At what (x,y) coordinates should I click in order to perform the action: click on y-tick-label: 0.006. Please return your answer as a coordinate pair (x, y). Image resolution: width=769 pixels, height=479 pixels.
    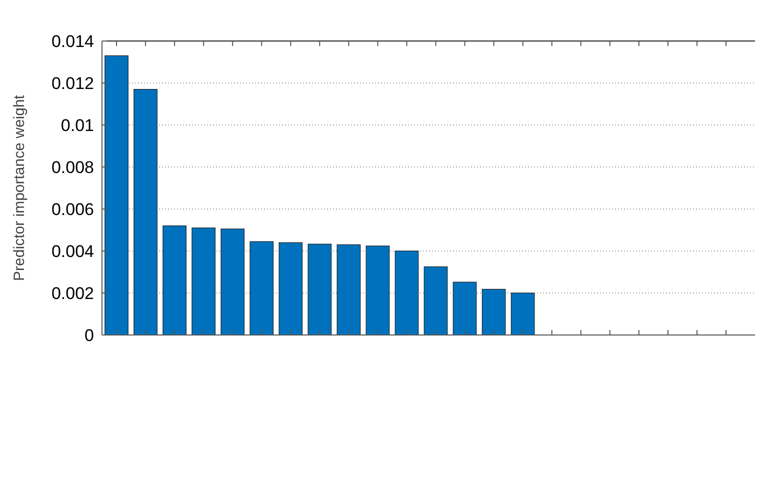
    Looking at the image, I should click on (72, 209).